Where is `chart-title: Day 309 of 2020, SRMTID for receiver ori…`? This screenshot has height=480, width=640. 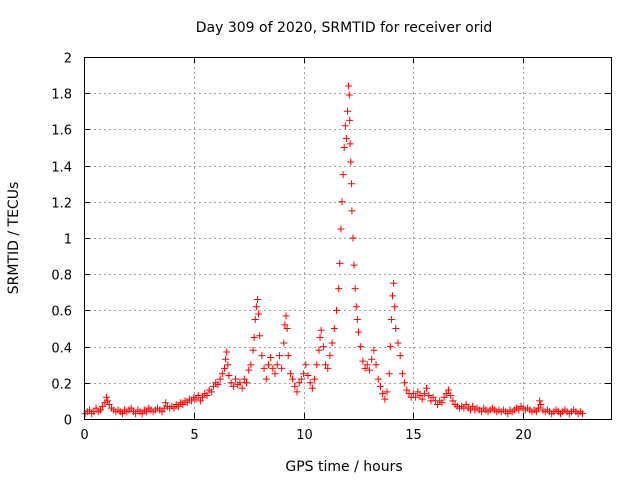 chart-title: Day 309 of 2020, SRMTID for receiver ori… is located at coordinates (344, 28).